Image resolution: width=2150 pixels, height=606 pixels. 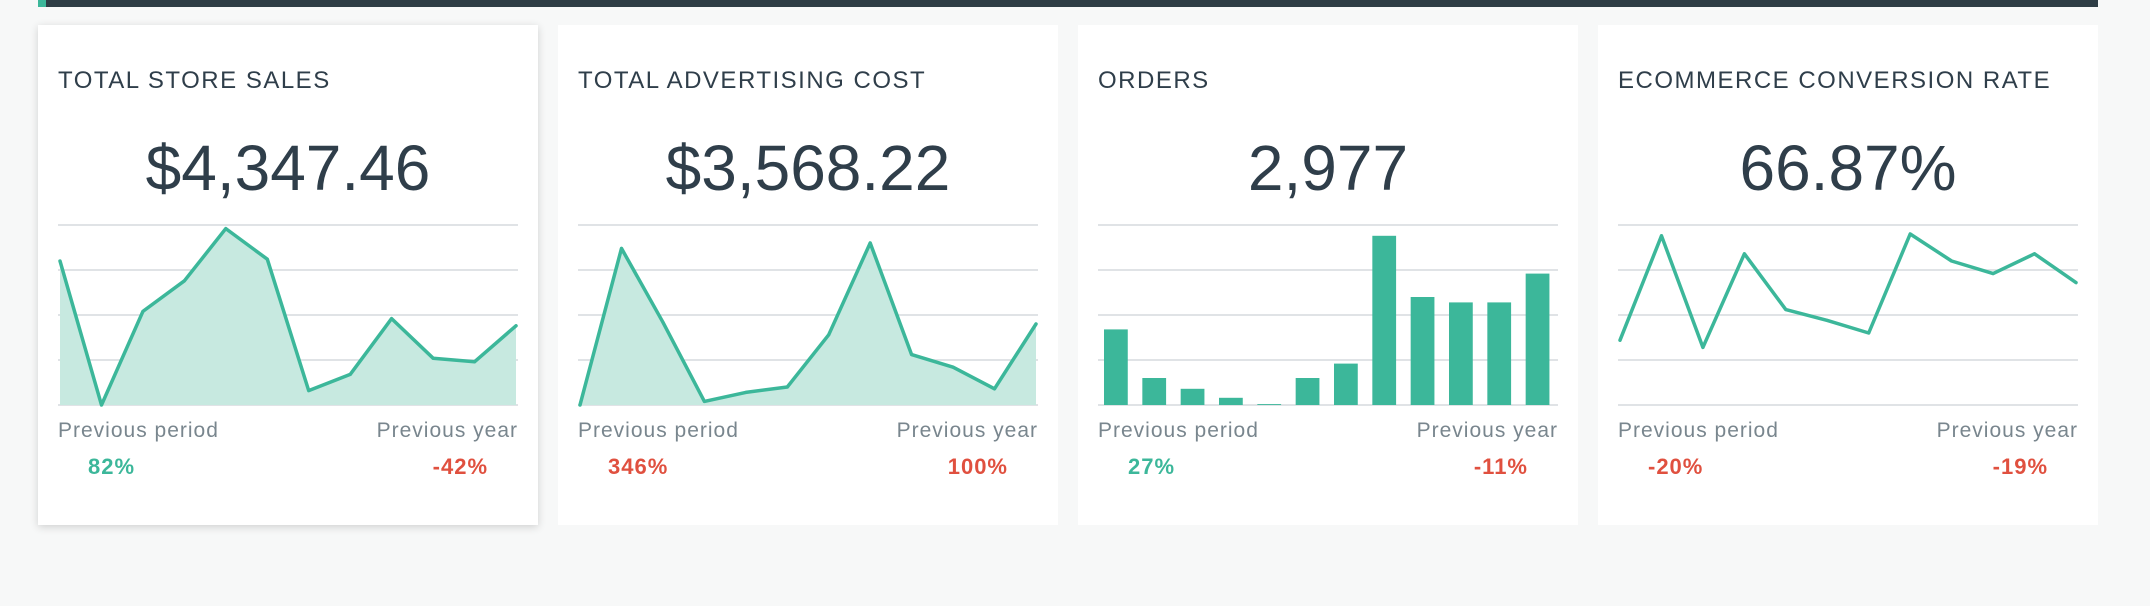 I want to click on previous-year-change: 100%, so click(x=977, y=466).